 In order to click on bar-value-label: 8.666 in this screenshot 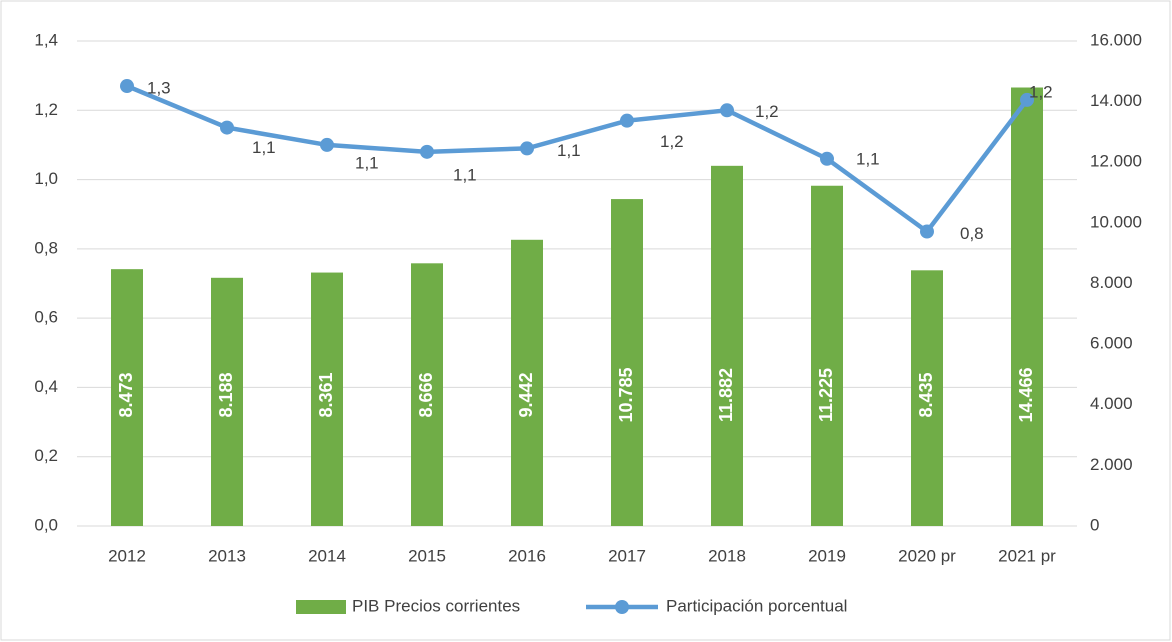, I will do `click(426, 394)`.